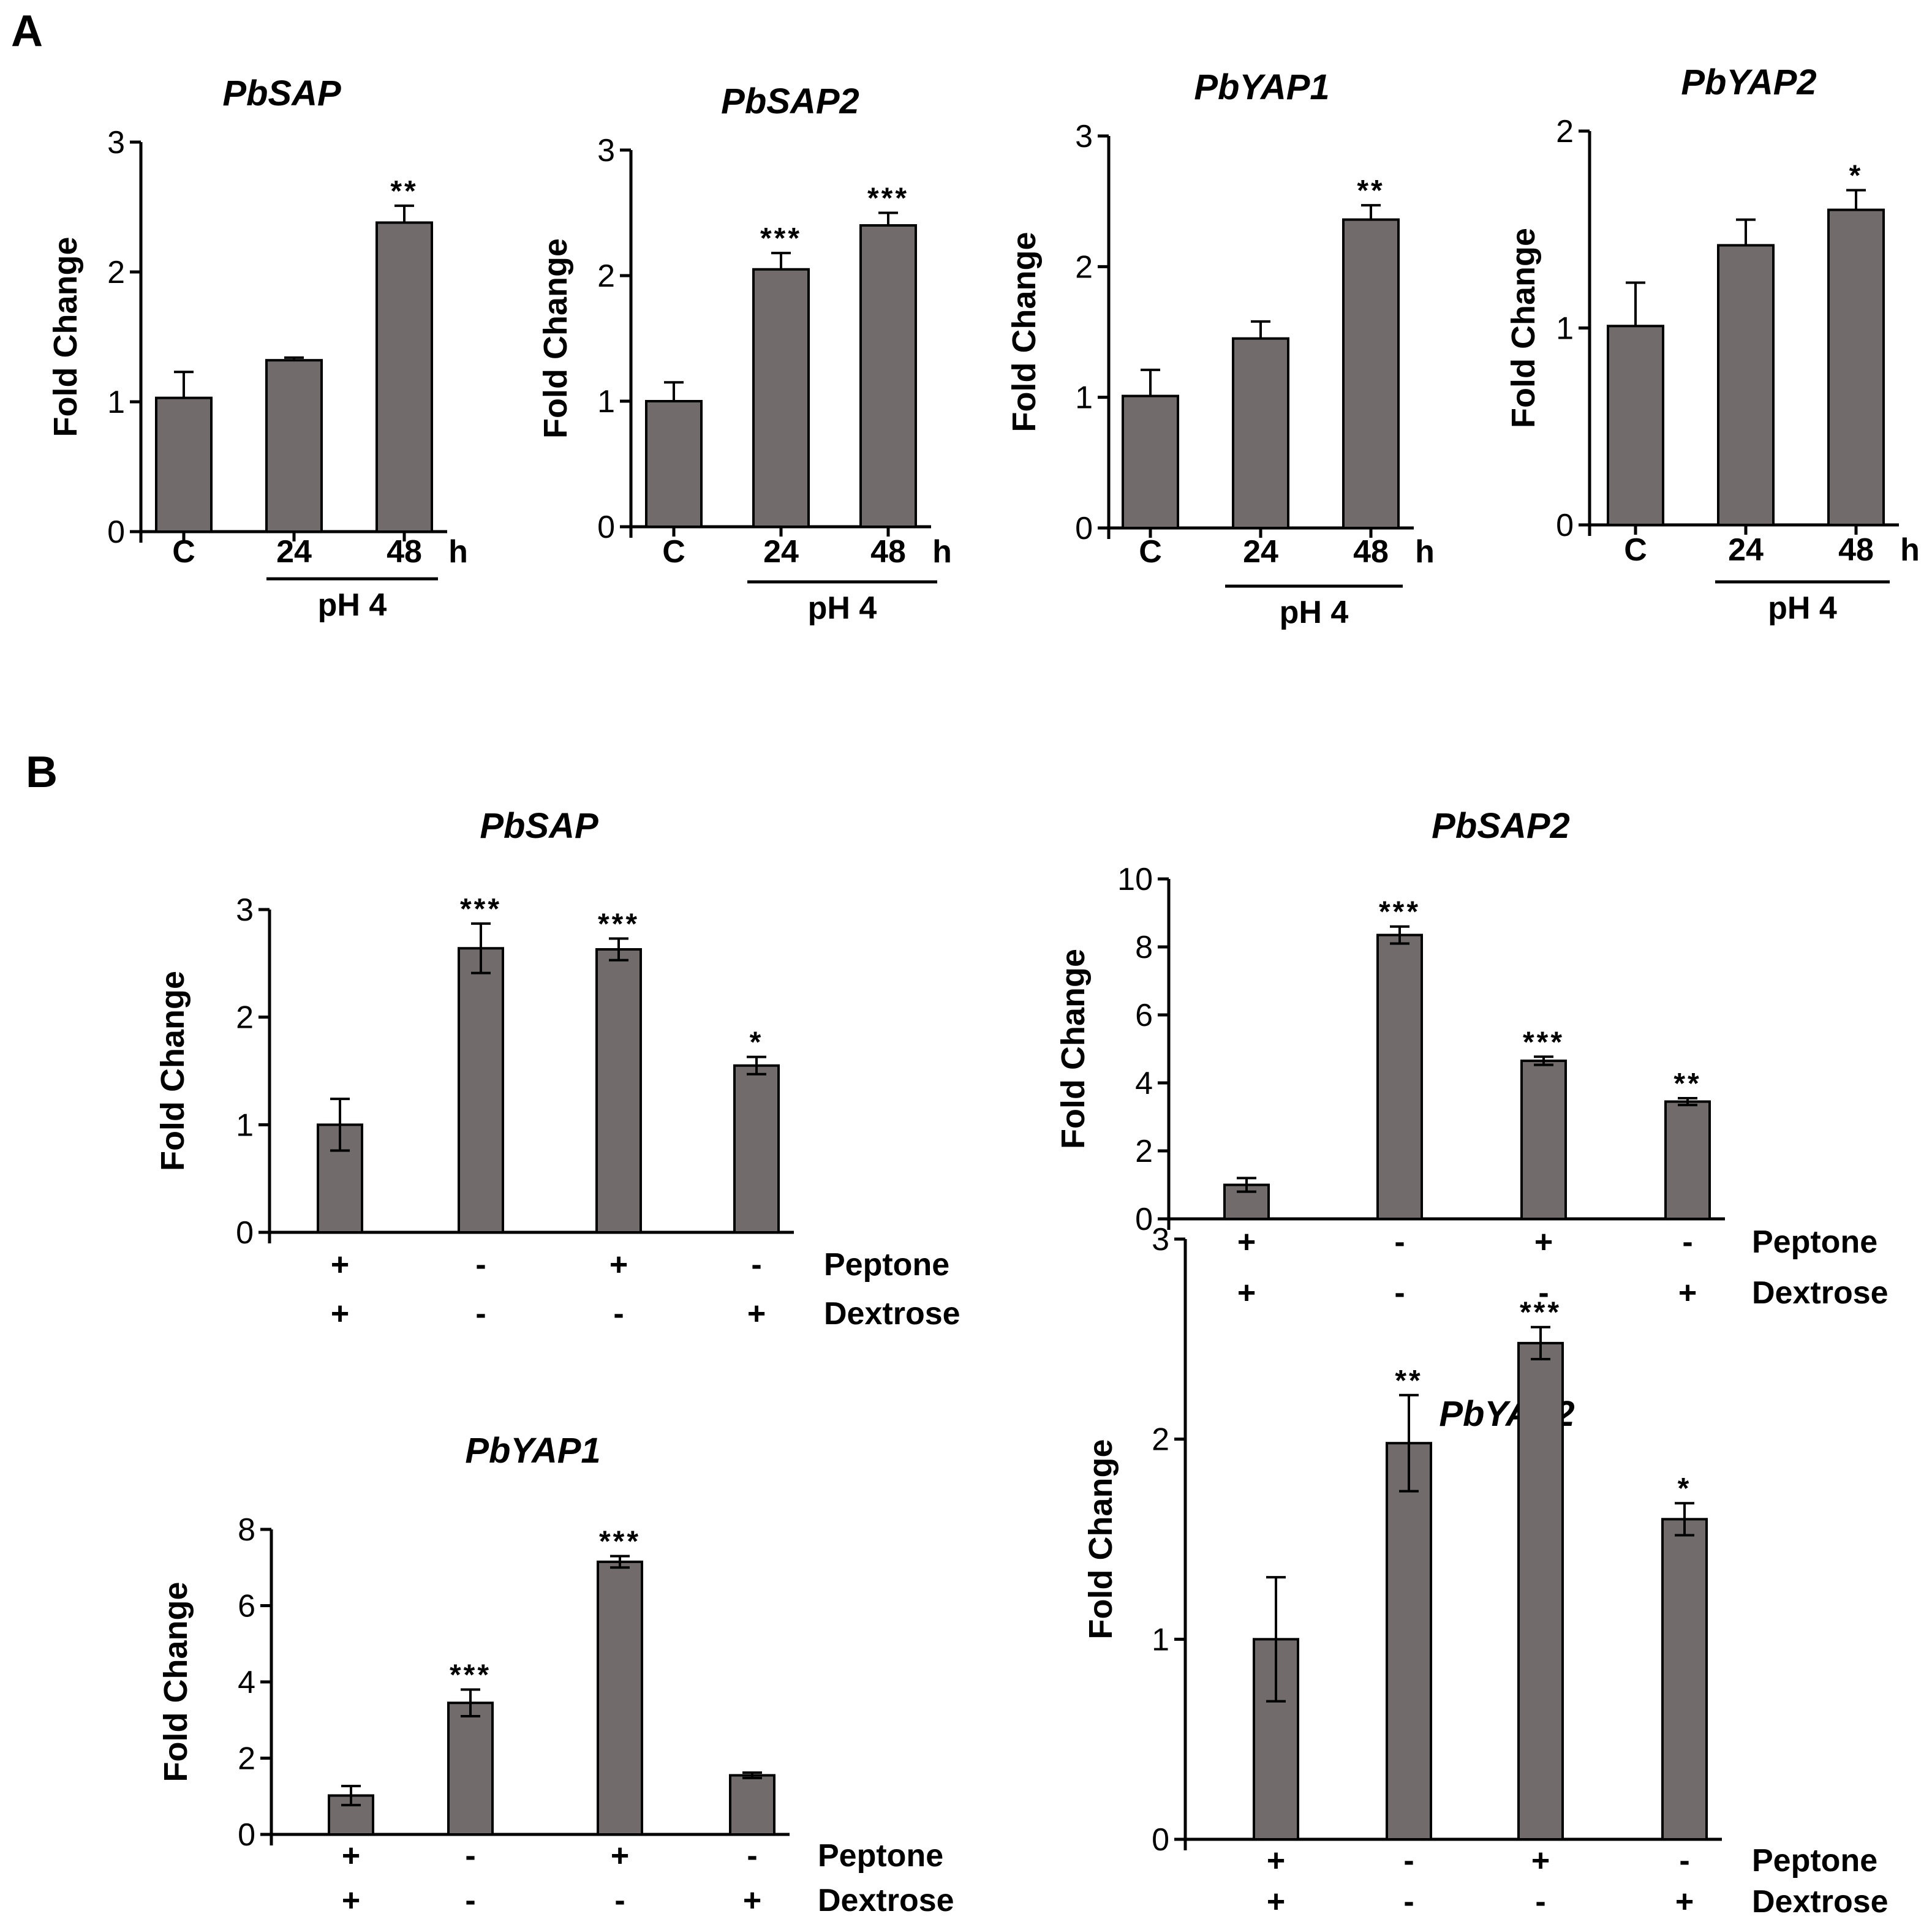  I want to click on significance-label: *, so click(1685, 1488).